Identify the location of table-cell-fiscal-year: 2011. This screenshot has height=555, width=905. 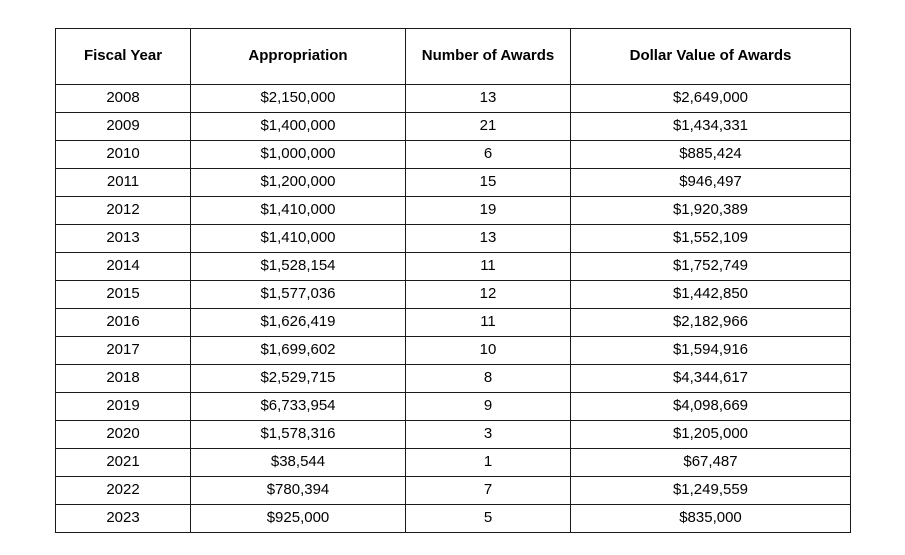
(123, 182).